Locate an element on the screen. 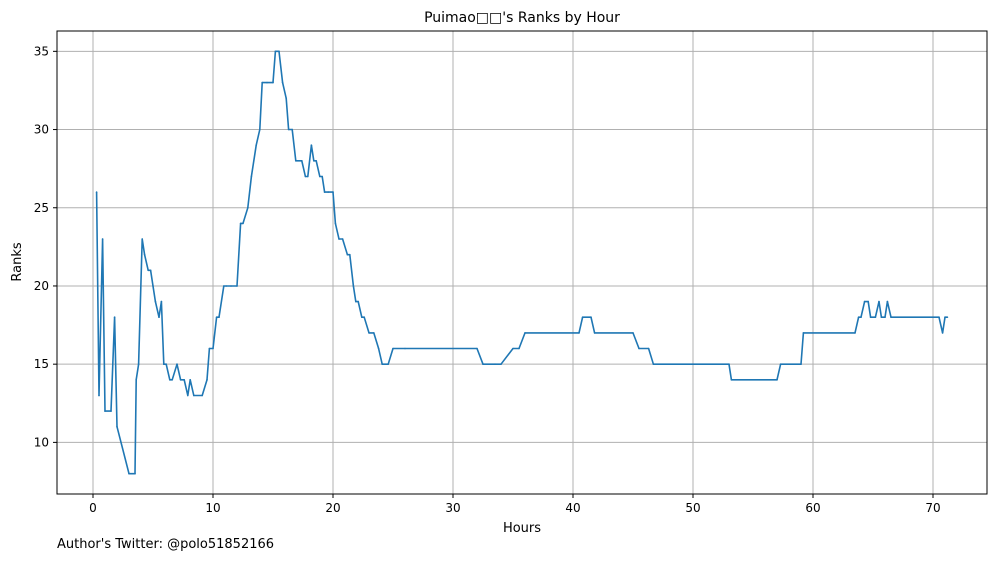  x-tick-label: 0 is located at coordinates (93, 508).